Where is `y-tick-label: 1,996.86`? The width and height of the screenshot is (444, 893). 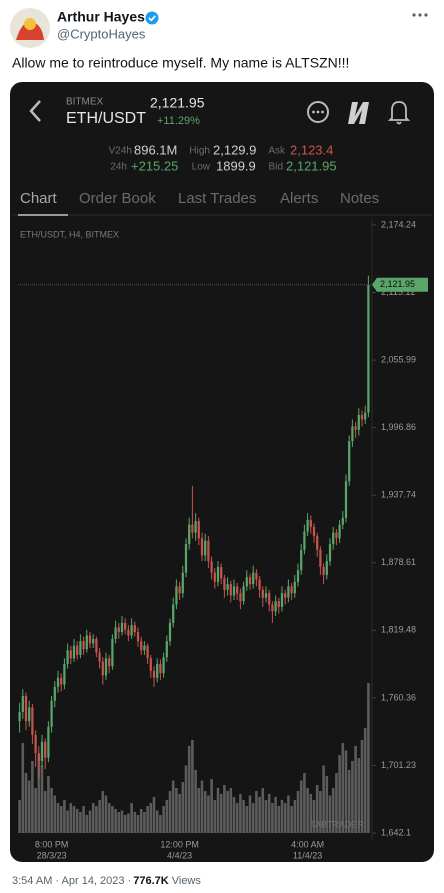
y-tick-label: 1,996.86 is located at coordinates (398, 427).